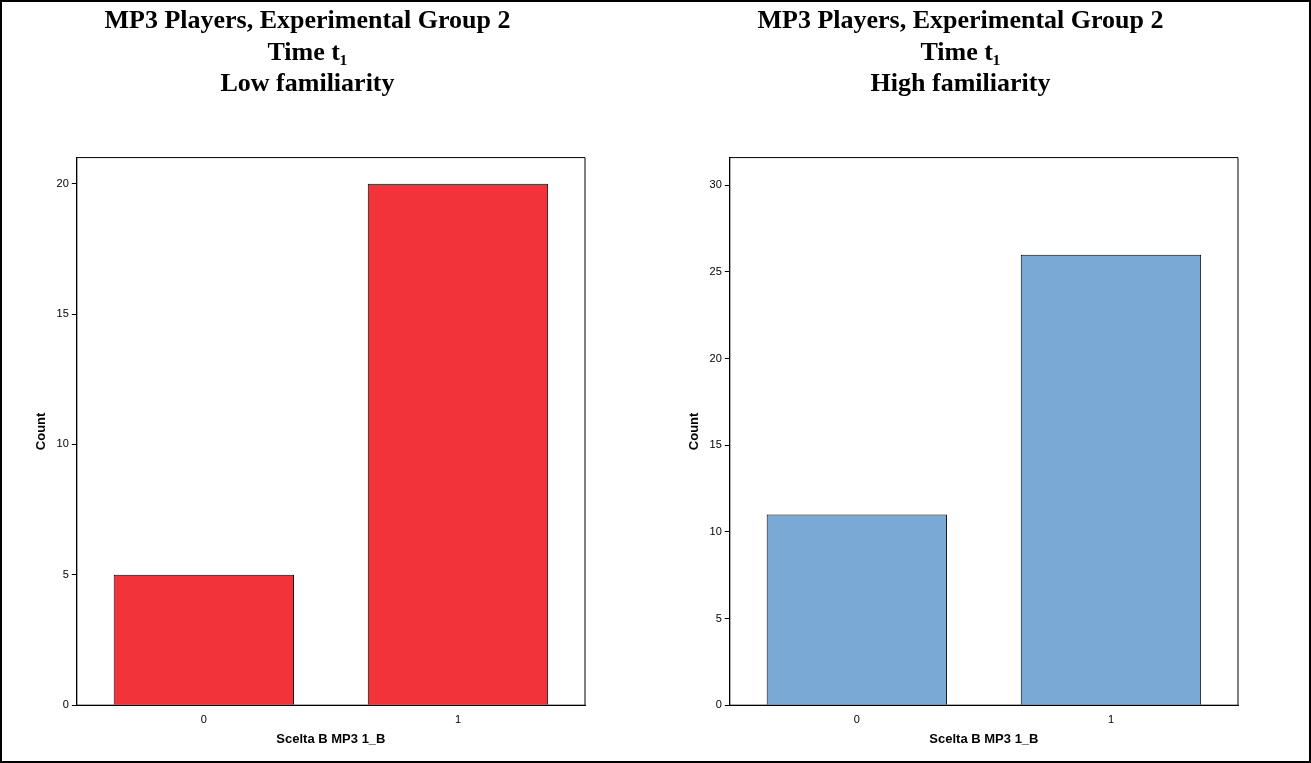  Describe the element at coordinates (307, 82) in the screenshot. I see `text: Low familiarity` at that location.